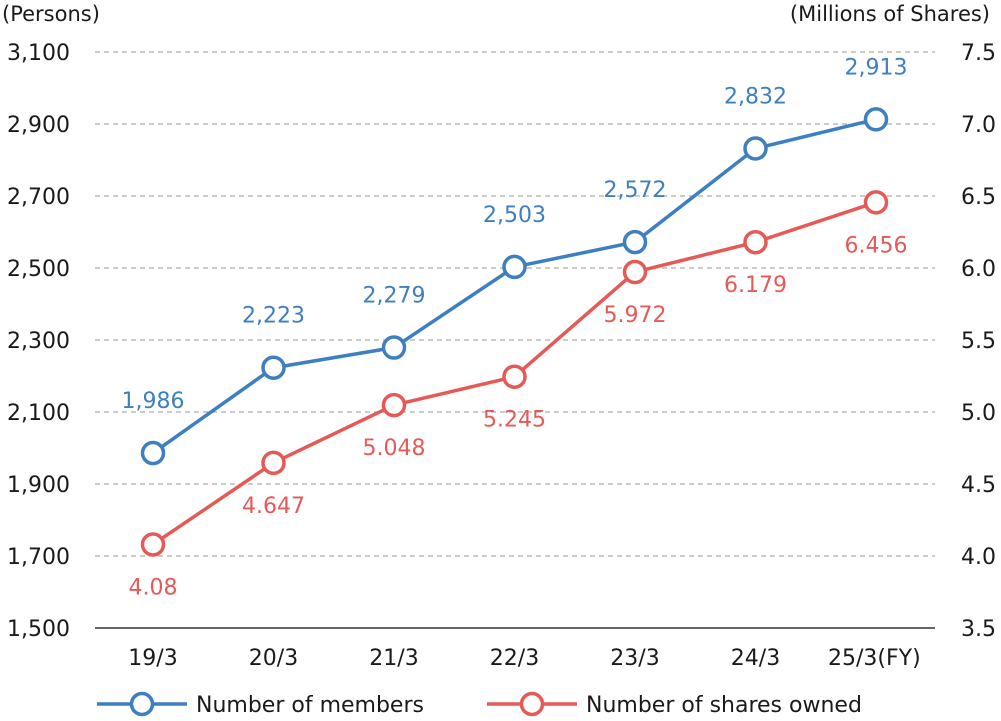 This screenshot has width=1001, height=721. What do you see at coordinates (634, 658) in the screenshot?
I see `x-tick-label: 23/3` at bounding box center [634, 658].